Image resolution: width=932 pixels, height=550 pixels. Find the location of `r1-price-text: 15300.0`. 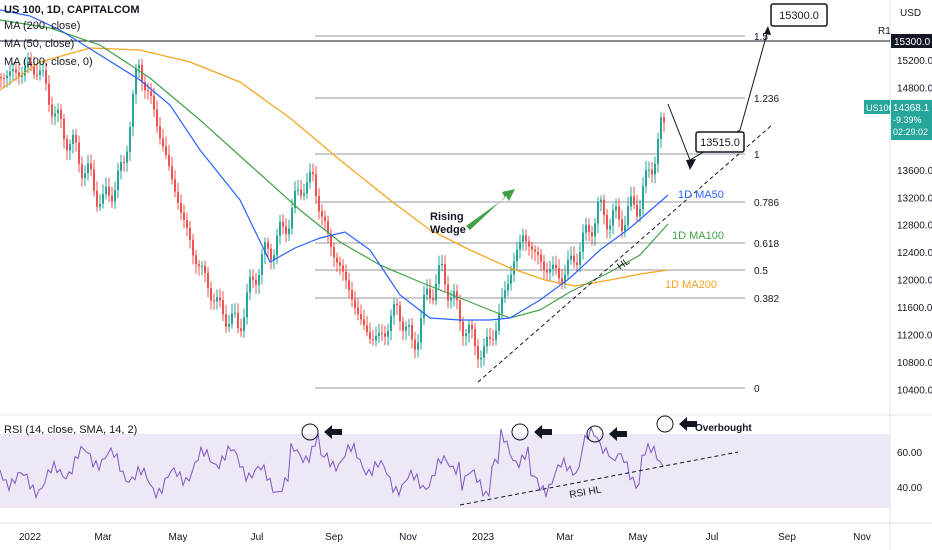

r1-price-text: 15300.0 is located at coordinates (912, 42).